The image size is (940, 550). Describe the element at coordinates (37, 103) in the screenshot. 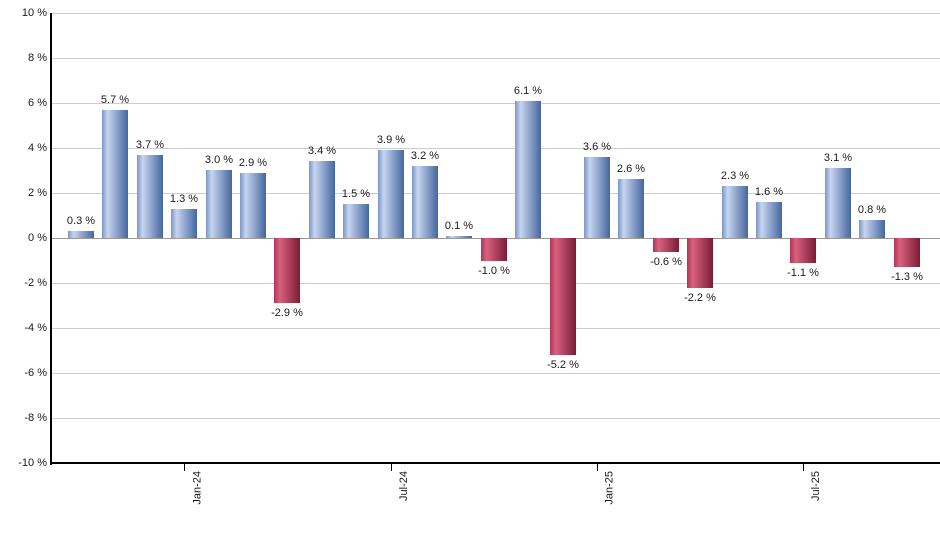

I see `y-axis-label: 6 %` at that location.